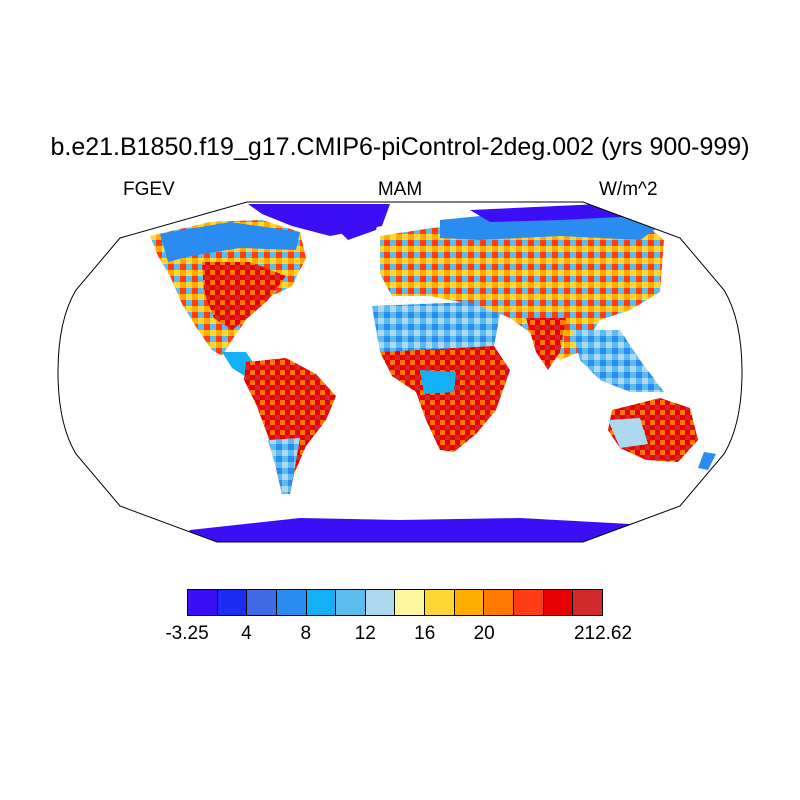 The height and width of the screenshot is (800, 800). What do you see at coordinates (306, 633) in the screenshot?
I see `colorbar-tick-label: 8` at bounding box center [306, 633].